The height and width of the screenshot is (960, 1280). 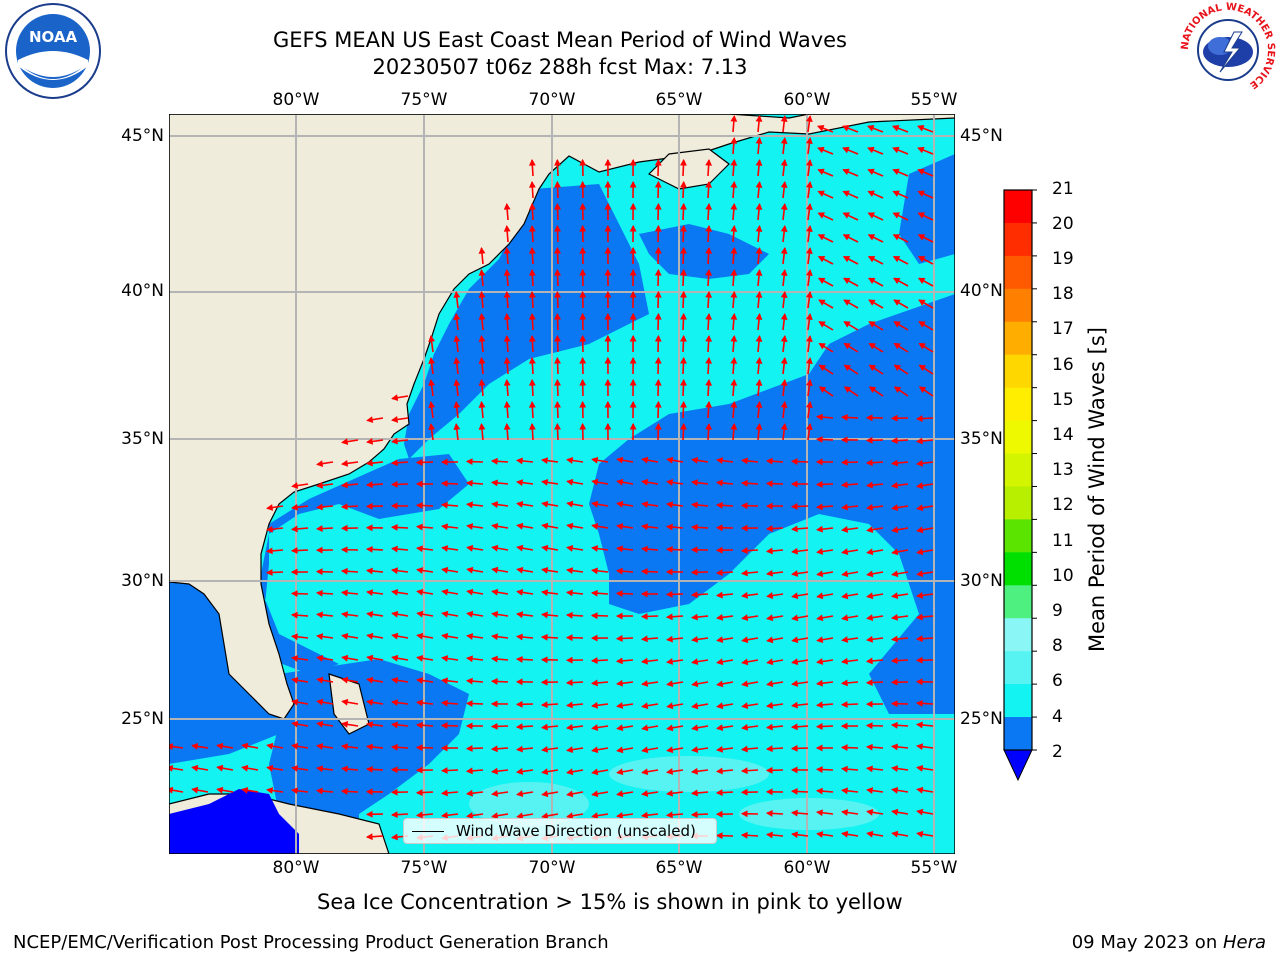 What do you see at coordinates (296, 100) in the screenshot?
I see `lon-label-top: 80°W` at bounding box center [296, 100].